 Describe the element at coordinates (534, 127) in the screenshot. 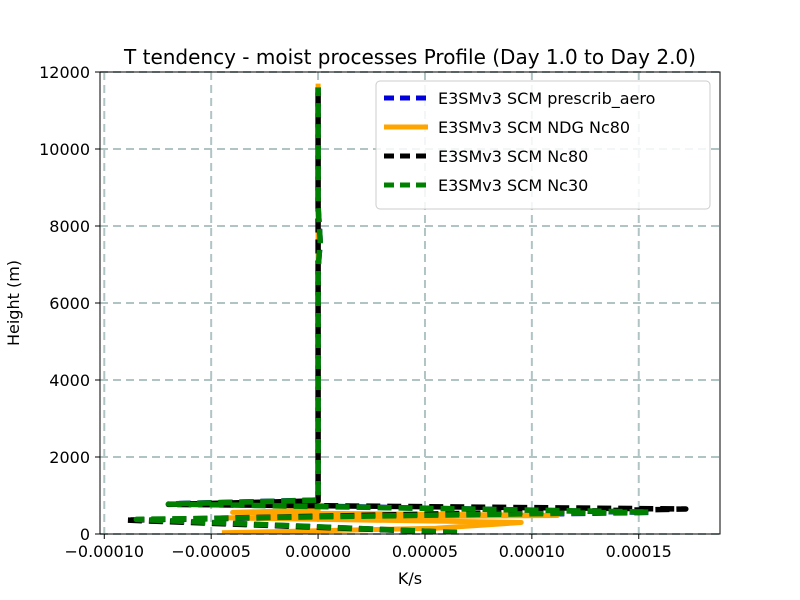

I see `legend-label: E3SMv3 SCM NDG Nc80` at that location.